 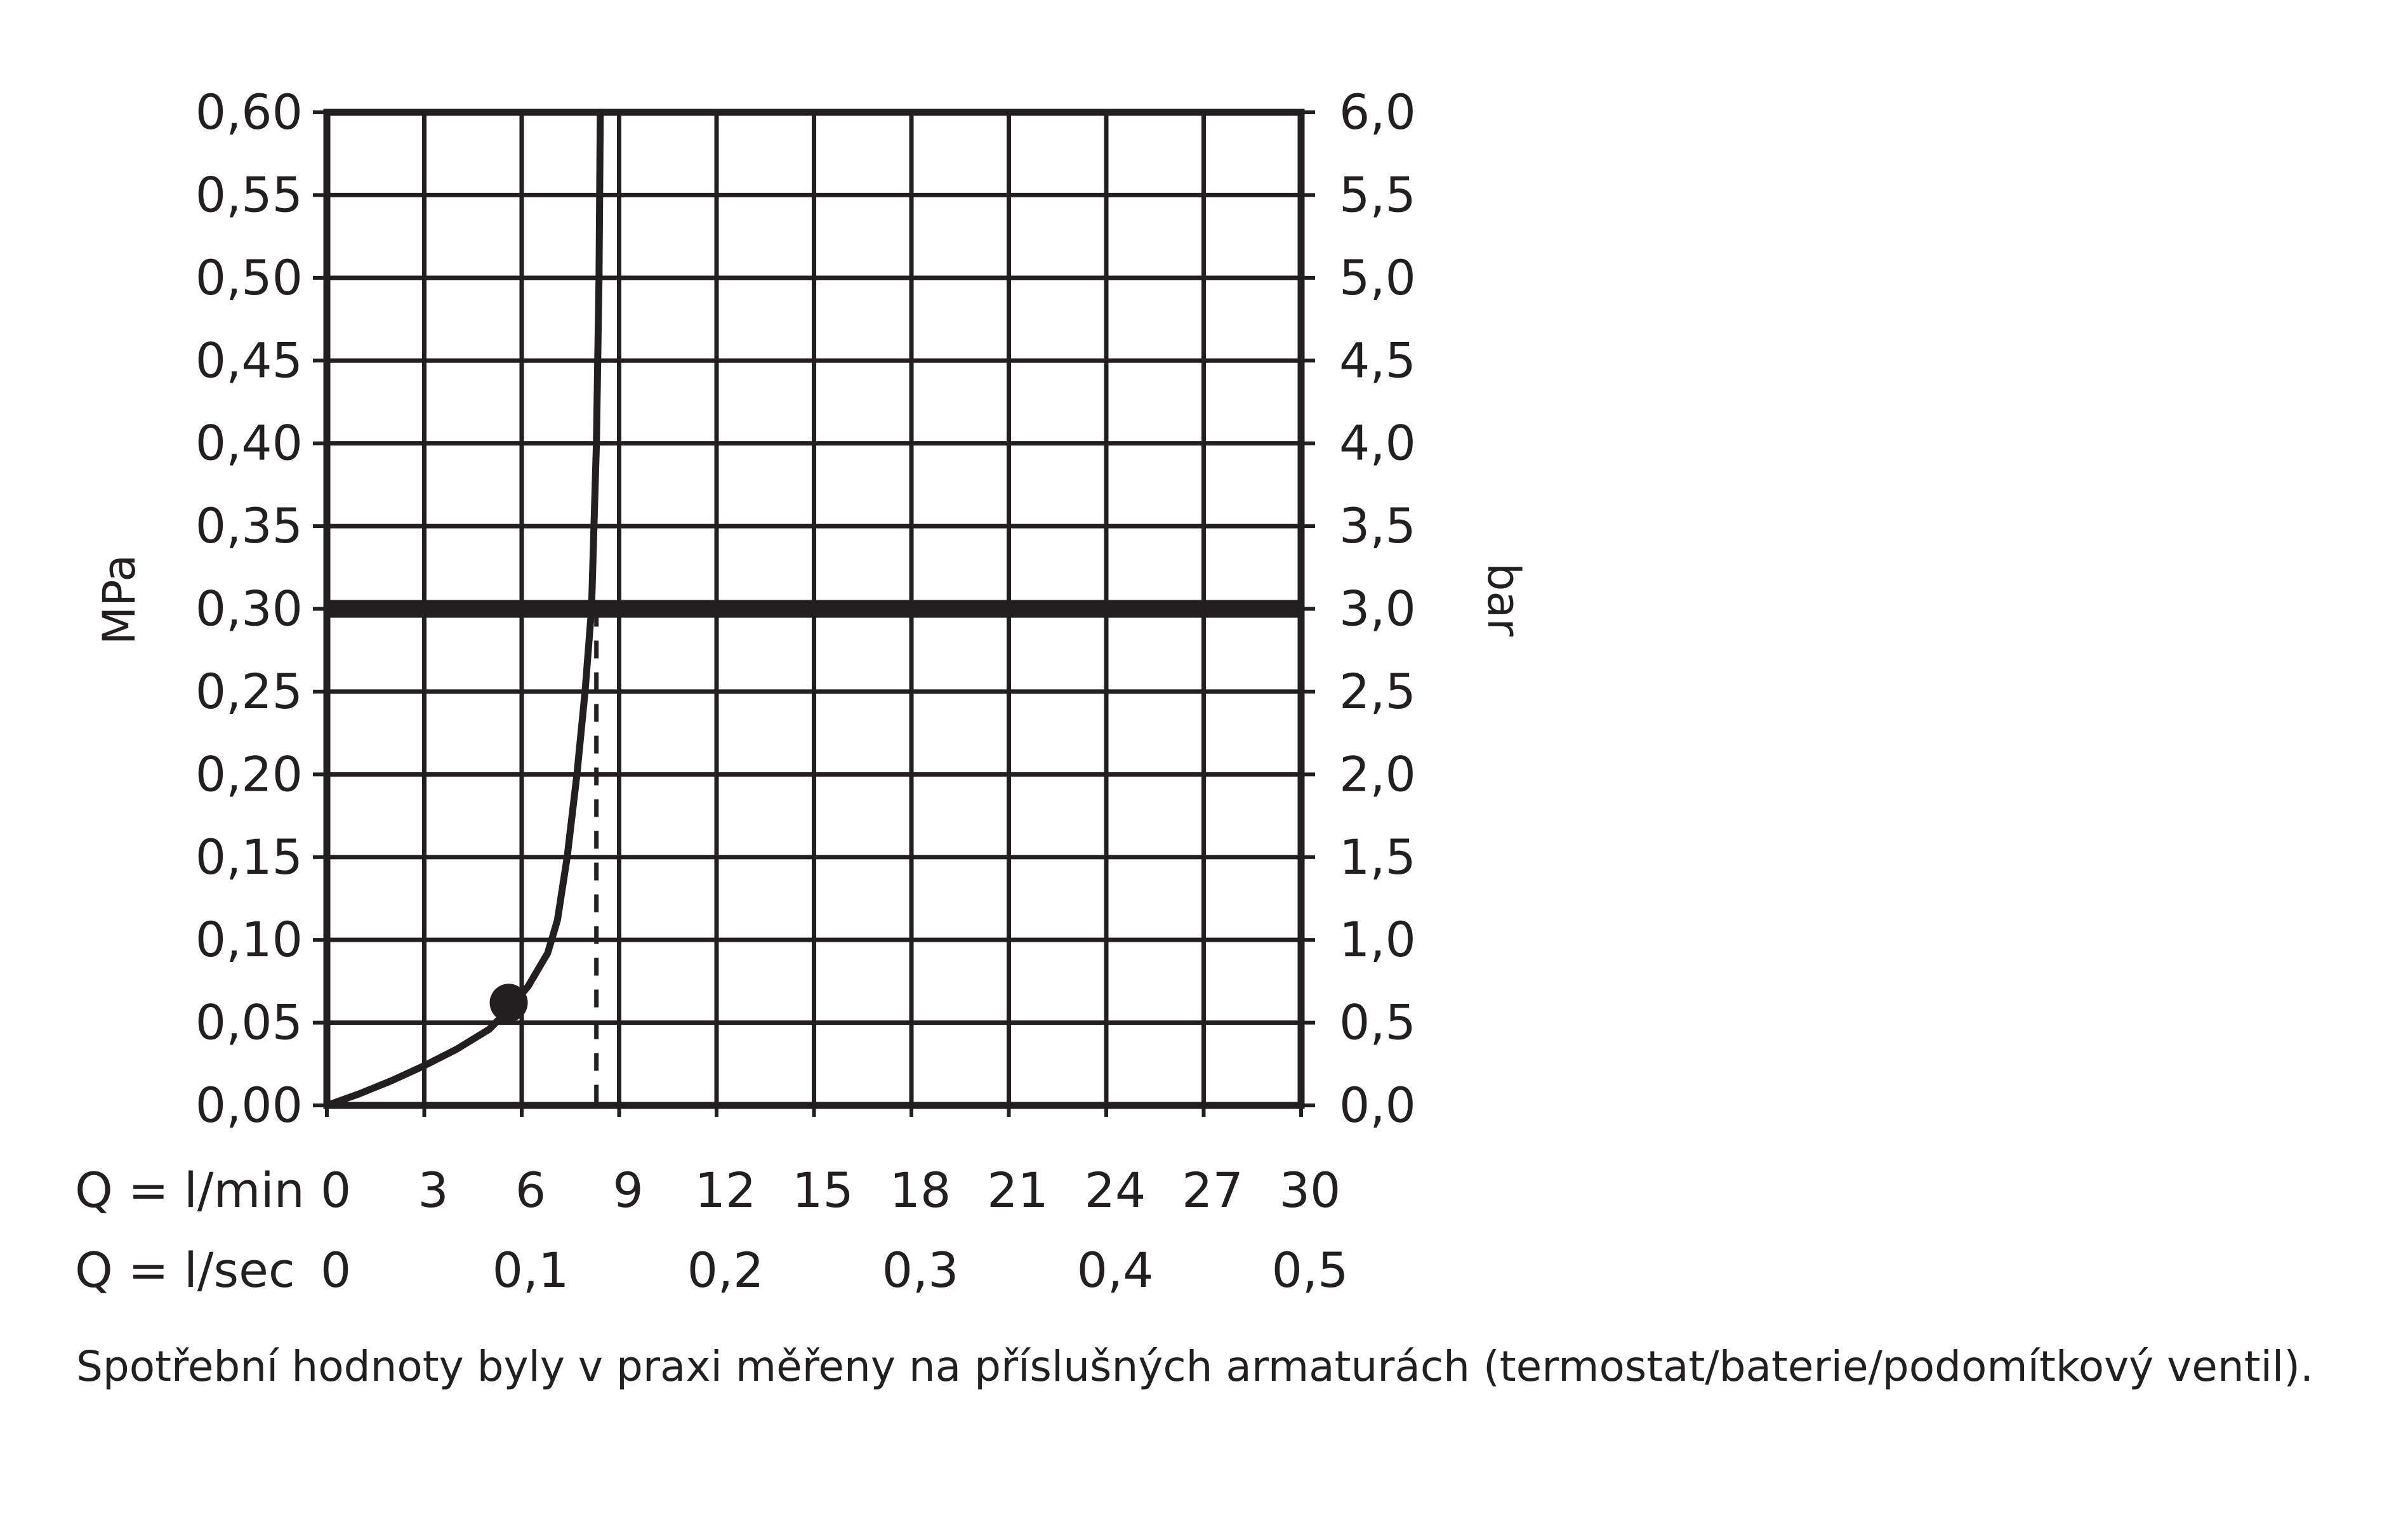 What do you see at coordinates (1377, 609) in the screenshot?
I see `y-tick-label-right: 3,0` at bounding box center [1377, 609].